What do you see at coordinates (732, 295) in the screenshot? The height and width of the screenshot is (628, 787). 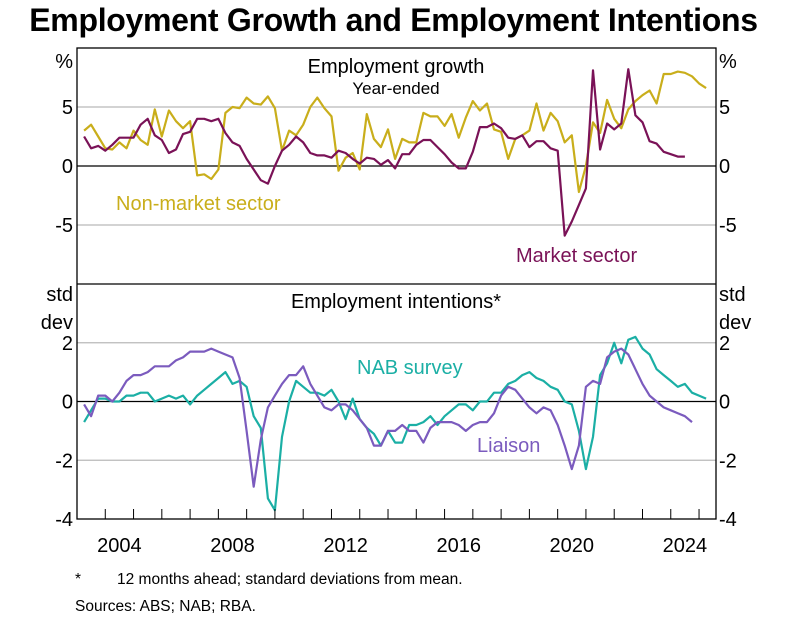 I see `bottom-ylabel-std-right: std` at bounding box center [732, 295].